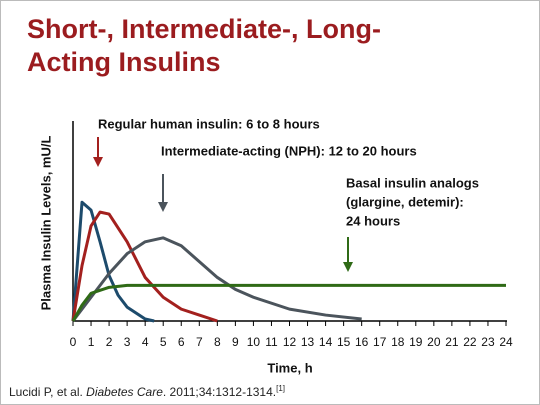  Describe the element at coordinates (362, 342) in the screenshot. I see `x-tick-label: 16` at that location.